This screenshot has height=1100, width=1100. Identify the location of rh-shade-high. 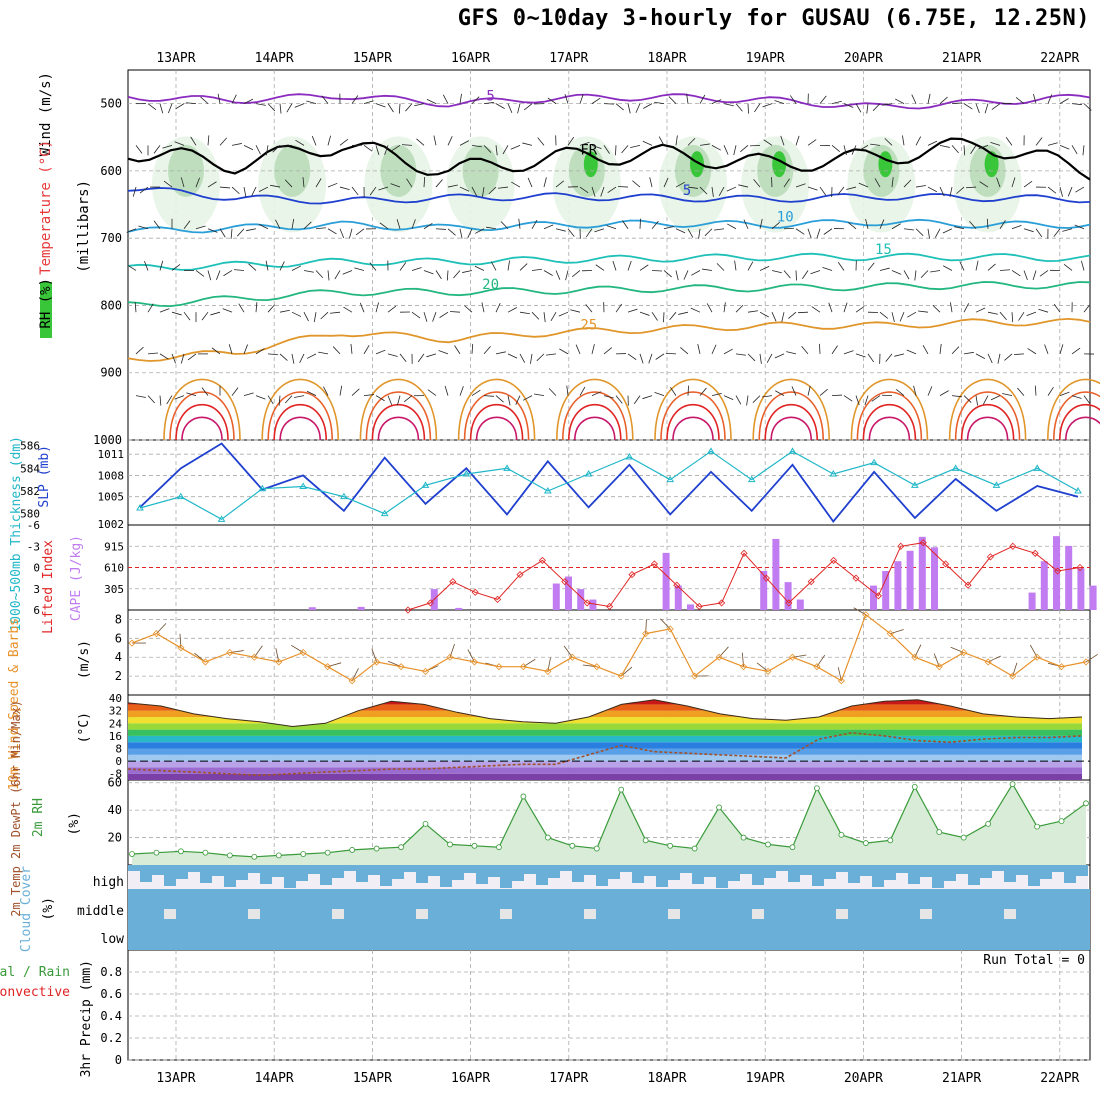
(697, 164).